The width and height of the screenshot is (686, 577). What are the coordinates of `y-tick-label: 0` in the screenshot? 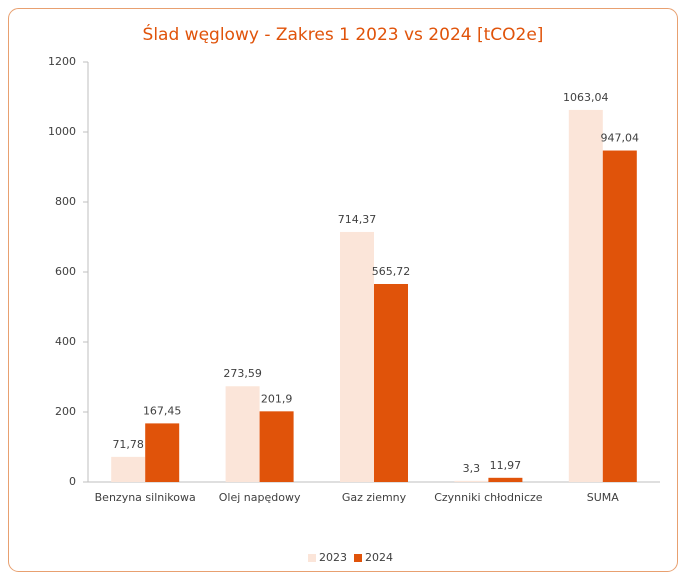 It's located at (72, 481).